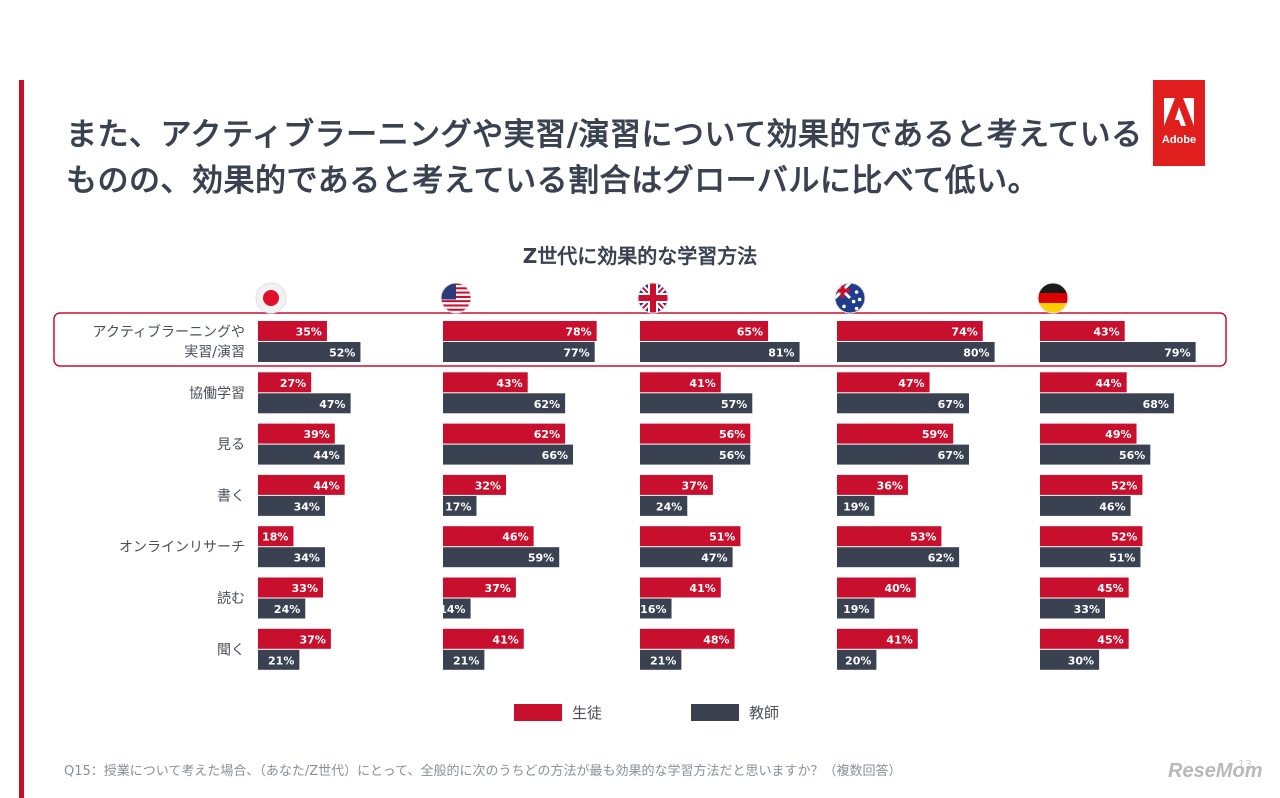  What do you see at coordinates (182, 548) in the screenshot?
I see `category-label: オンラインリサーチ` at bounding box center [182, 548].